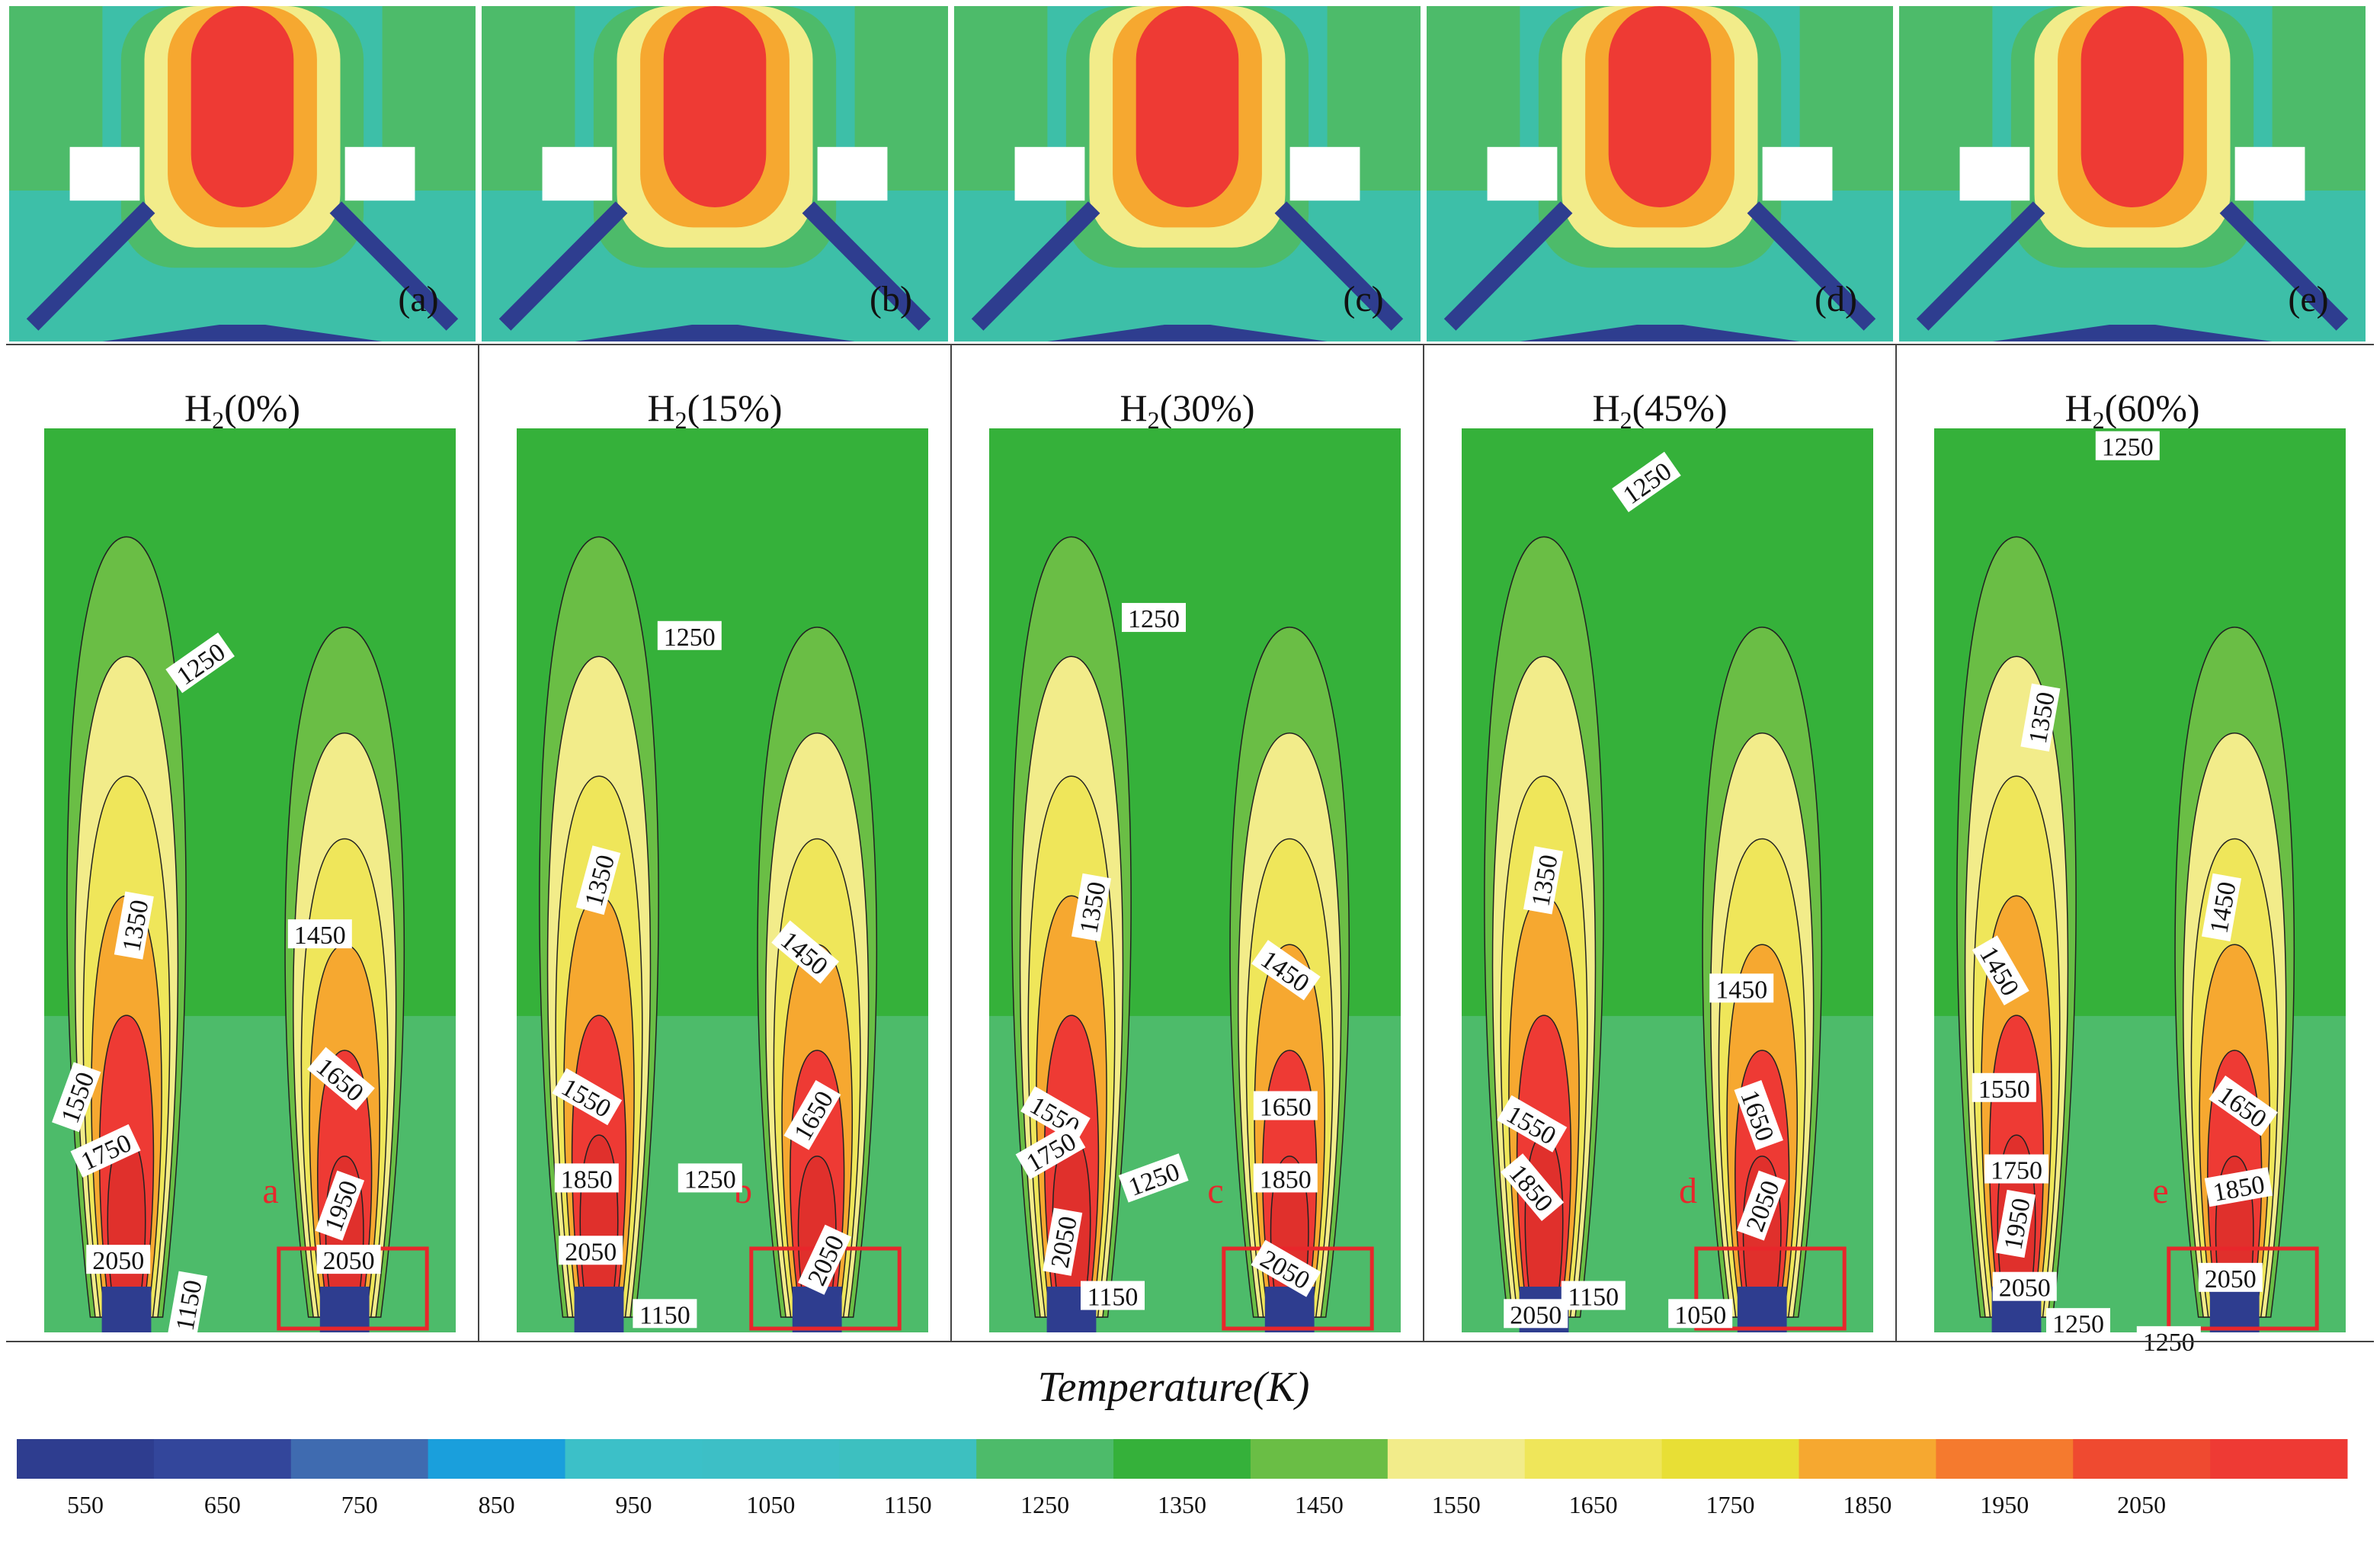  What do you see at coordinates (1113, 1296) in the screenshot?
I see `contour-label: 1150` at bounding box center [1113, 1296].